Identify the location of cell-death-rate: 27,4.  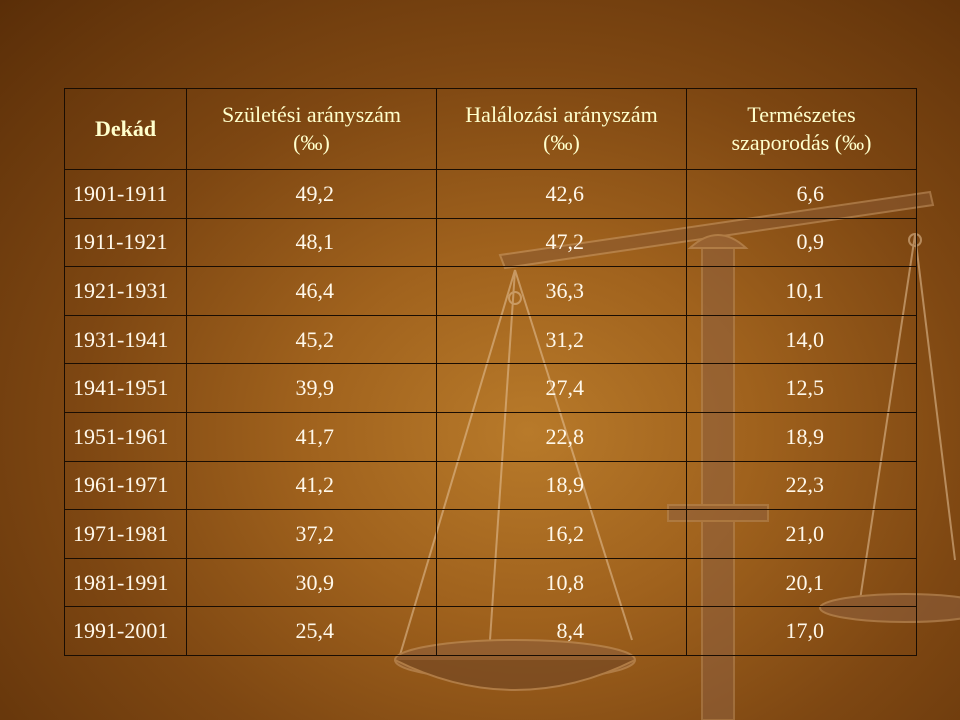
(561, 388).